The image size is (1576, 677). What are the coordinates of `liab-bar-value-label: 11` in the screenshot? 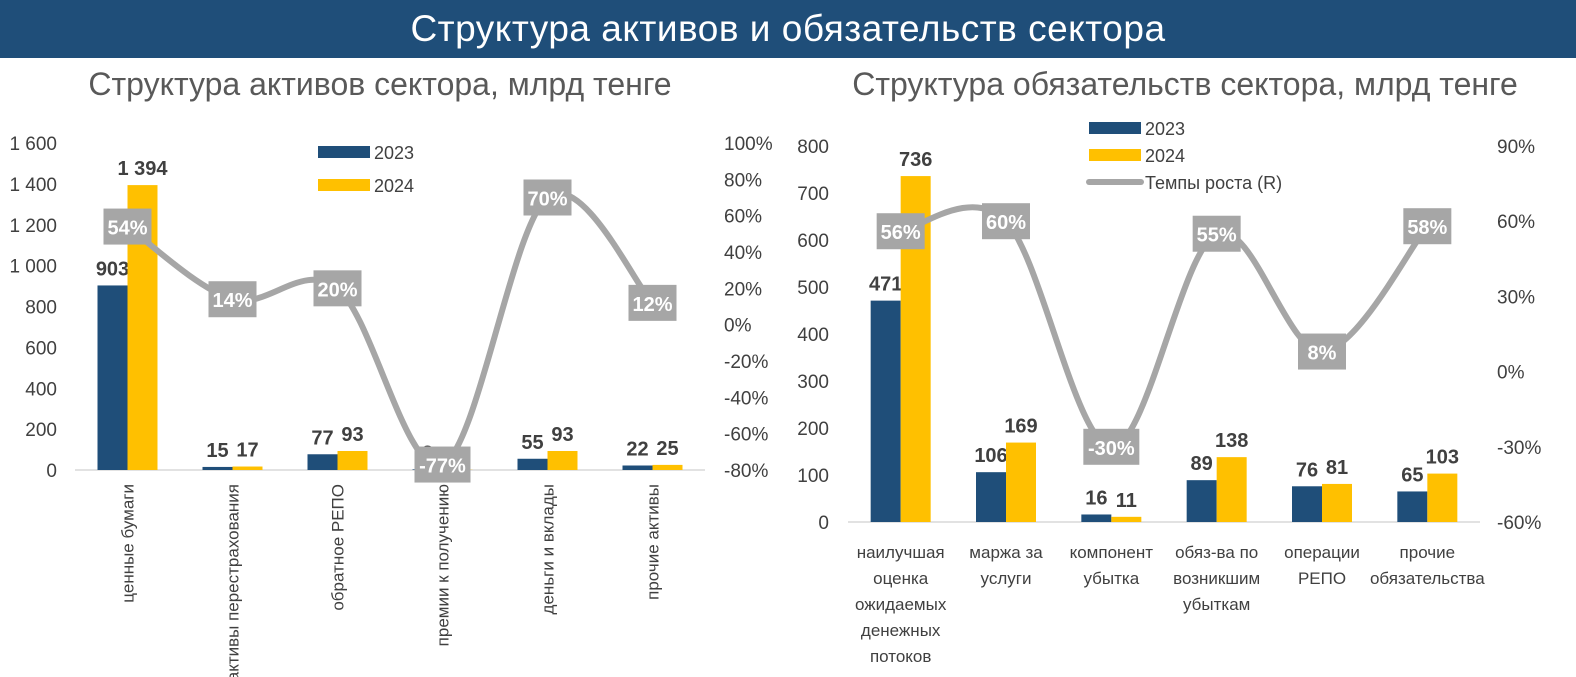 It's located at (1126, 501).